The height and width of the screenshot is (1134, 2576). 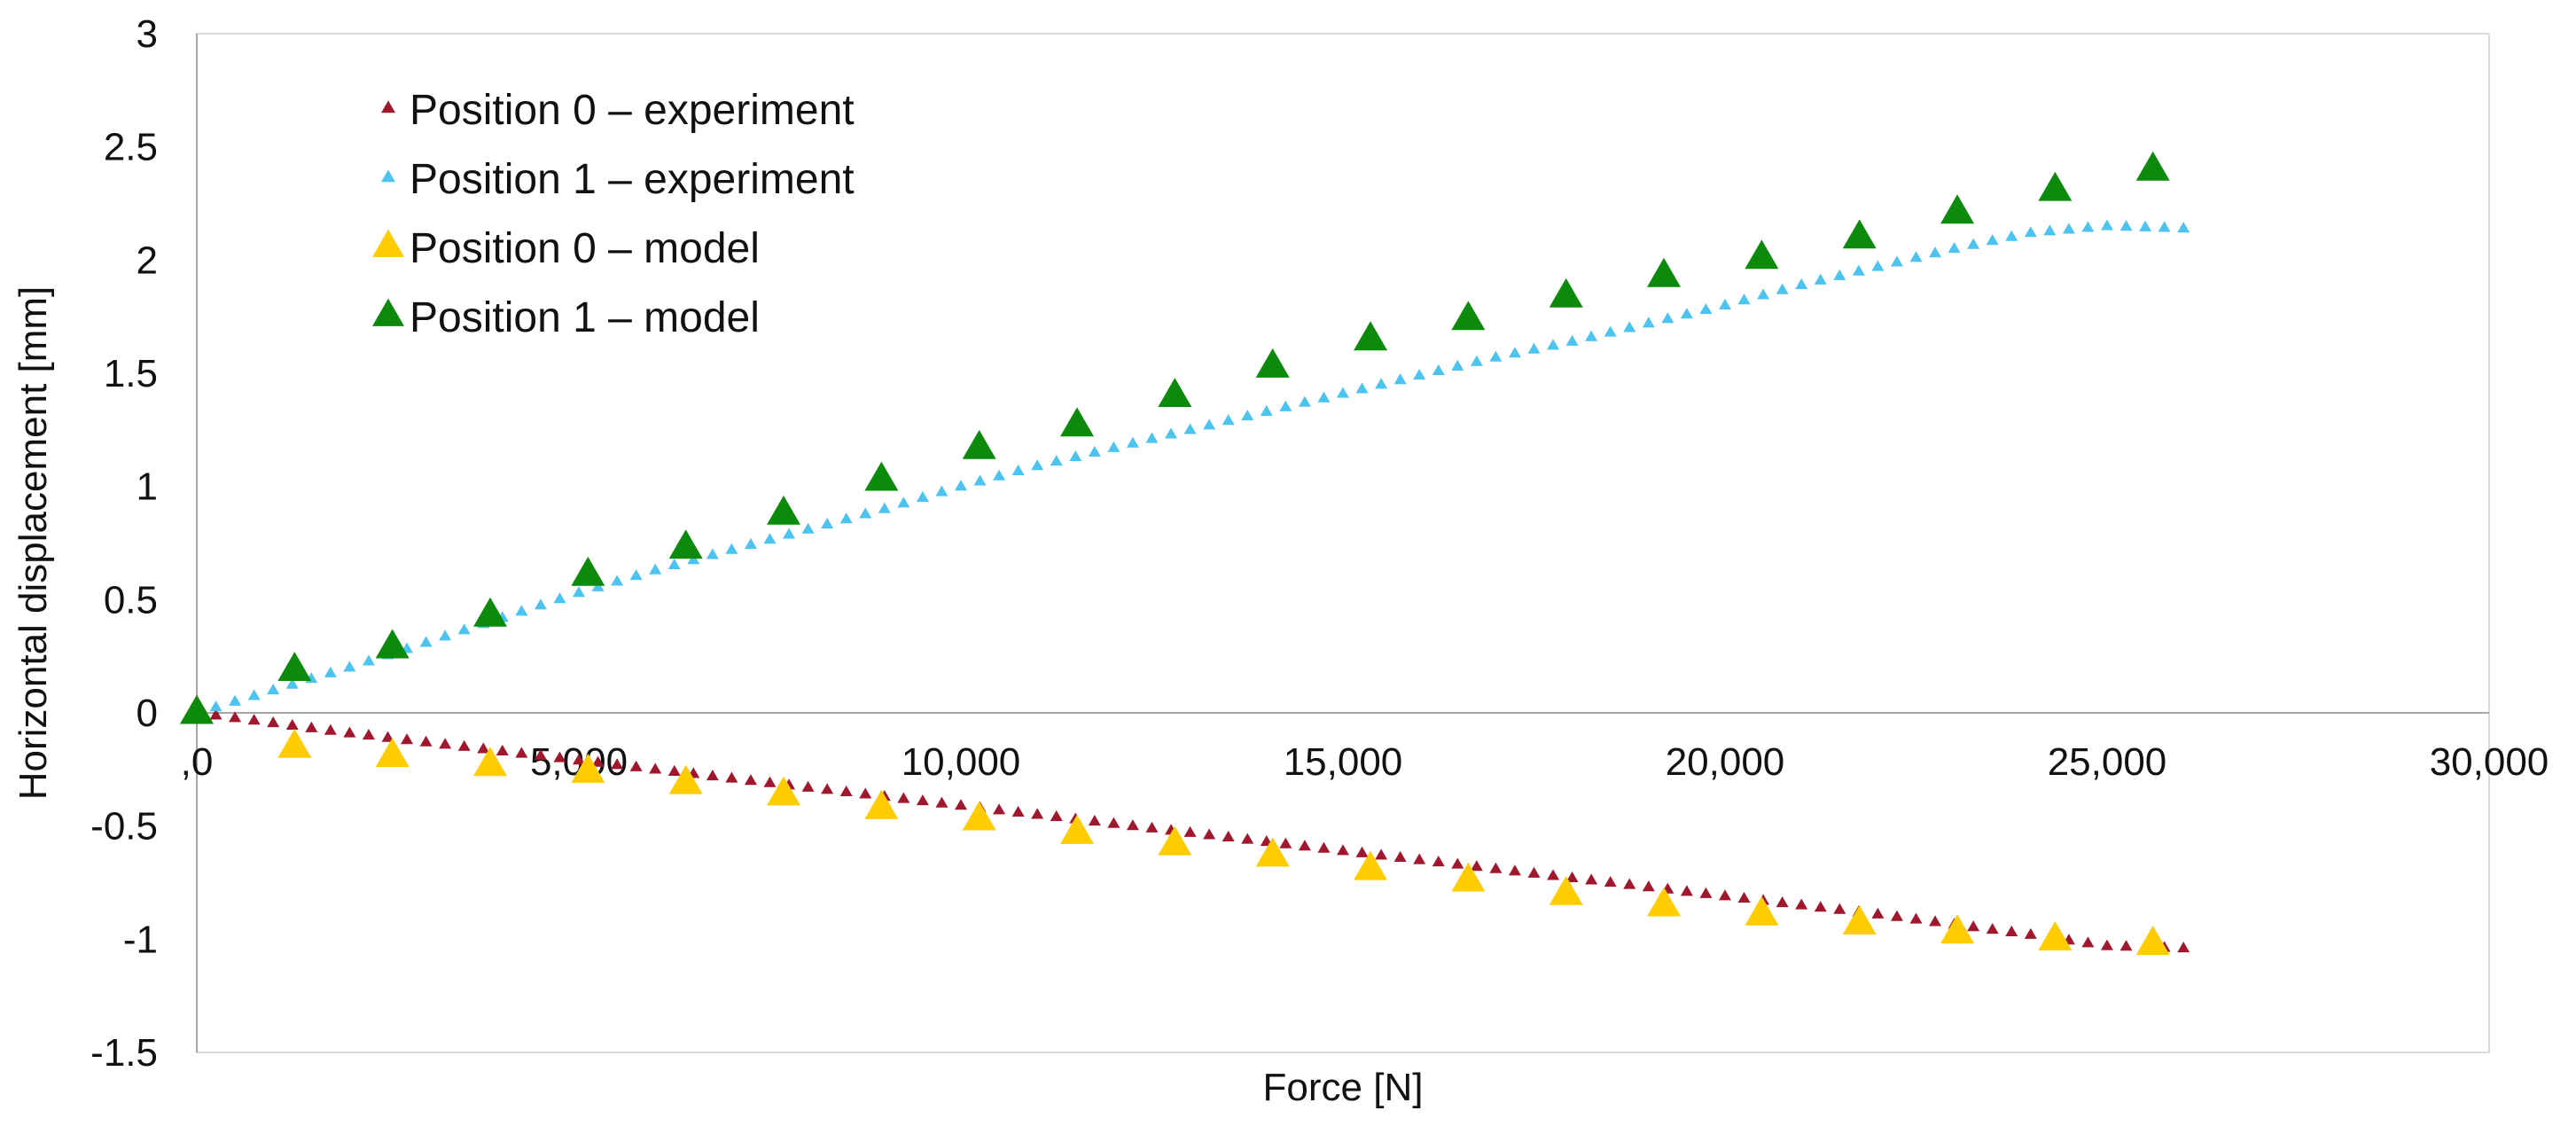 What do you see at coordinates (388, 312) in the screenshot?
I see `legend-marker` at bounding box center [388, 312].